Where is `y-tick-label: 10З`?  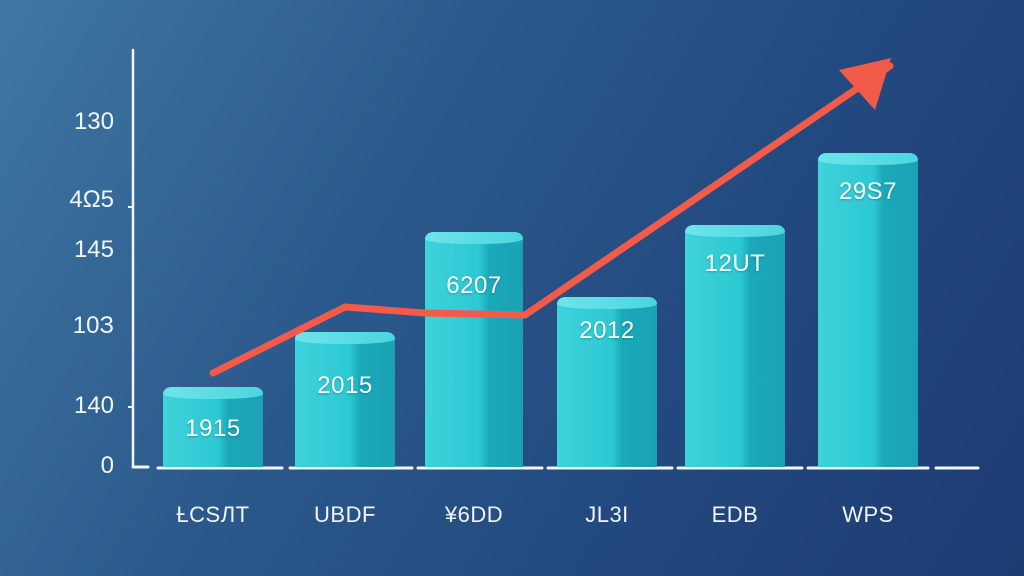
y-tick-label: 10З is located at coordinates (93, 325).